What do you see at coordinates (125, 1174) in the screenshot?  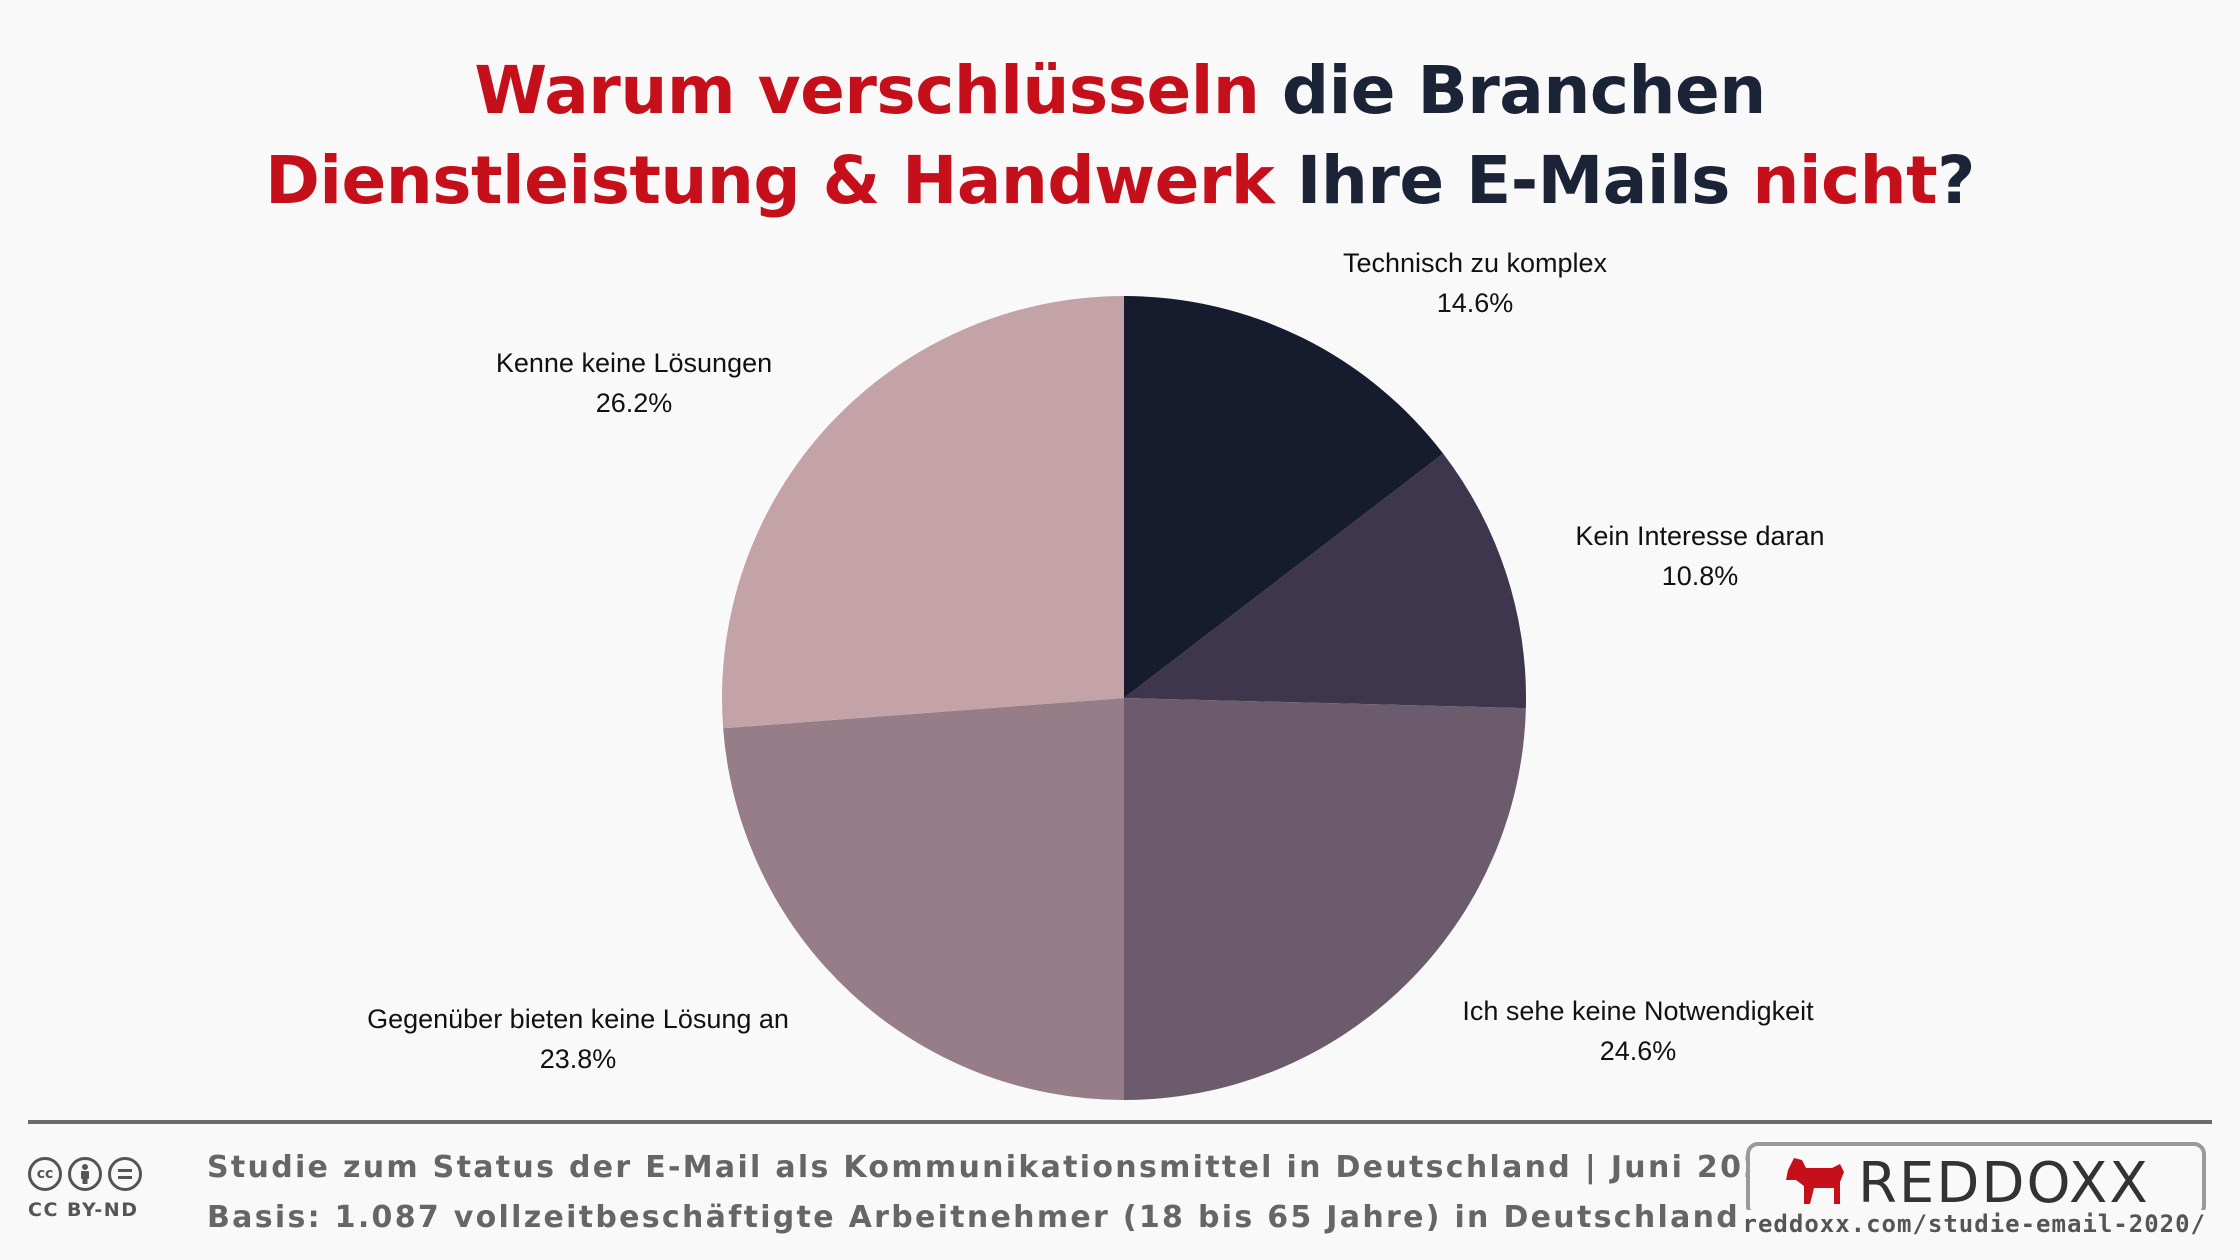 I see `no-derivatives-icon` at bounding box center [125, 1174].